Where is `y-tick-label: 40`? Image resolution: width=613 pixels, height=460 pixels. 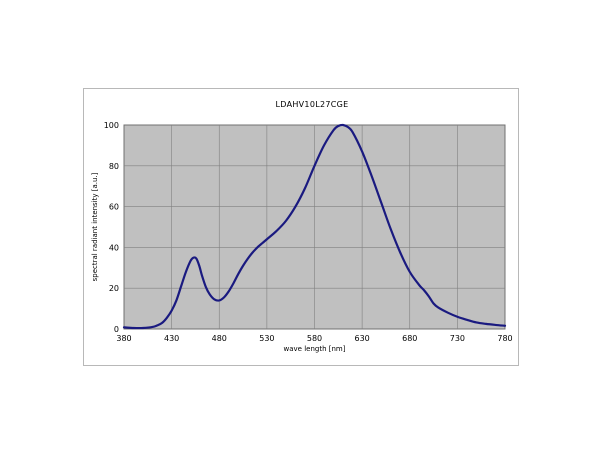 y-tick-label: 40 is located at coordinates (114, 247).